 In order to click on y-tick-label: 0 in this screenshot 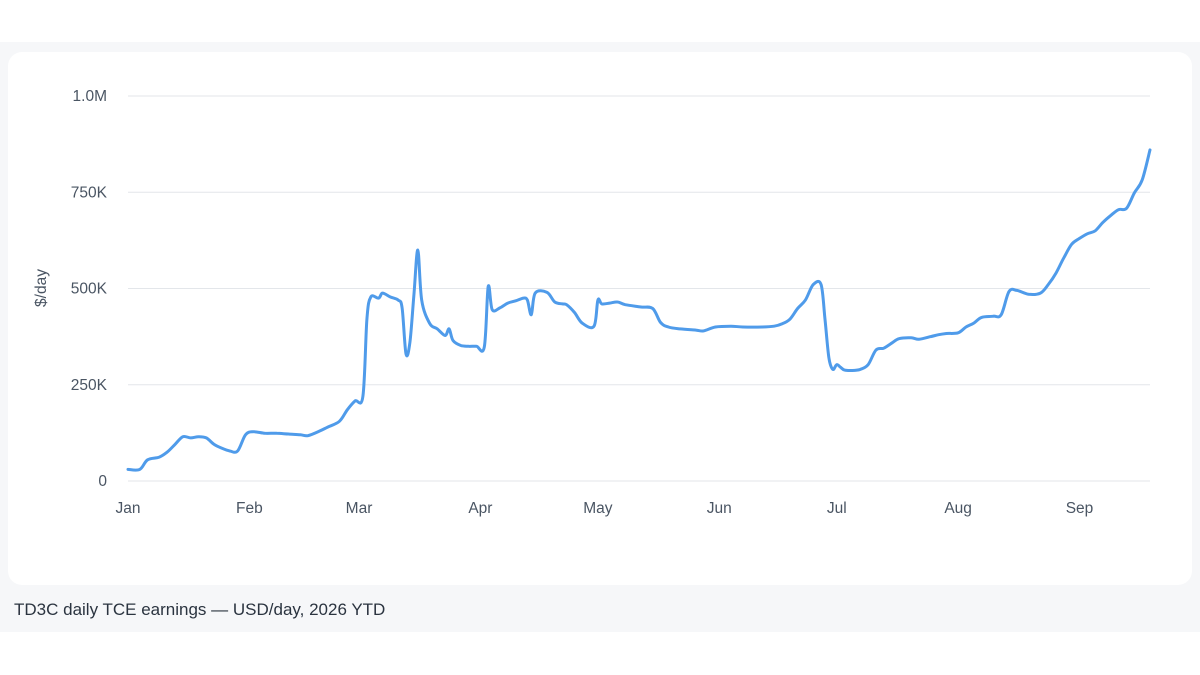, I will do `click(102, 481)`.